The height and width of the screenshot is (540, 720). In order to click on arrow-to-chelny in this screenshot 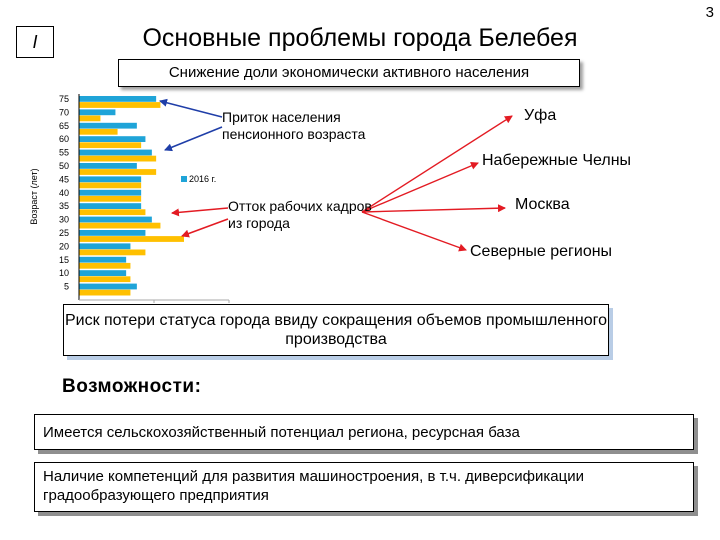, I will do `click(420, 187)`.